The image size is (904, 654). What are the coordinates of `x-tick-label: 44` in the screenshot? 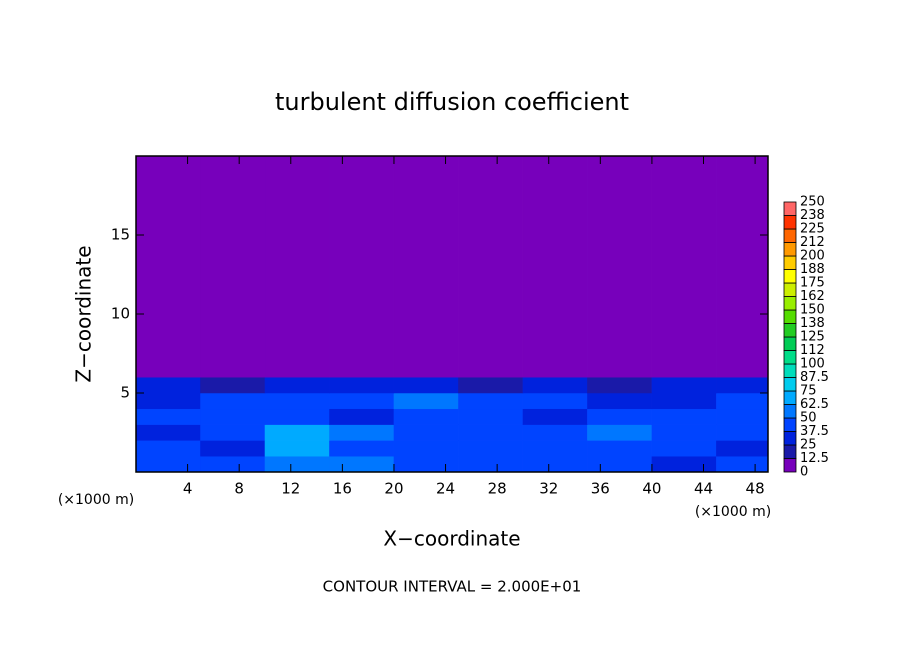 It's located at (703, 489).